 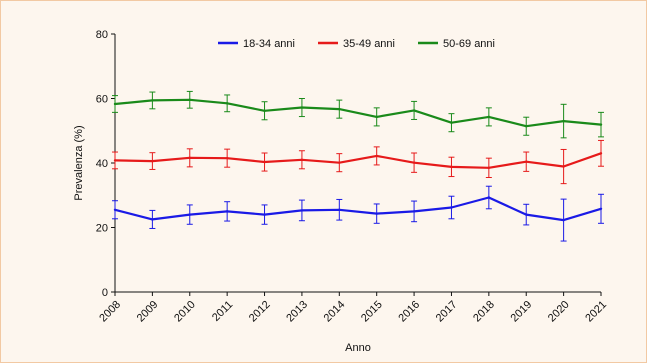 What do you see at coordinates (409, 312) in the screenshot?
I see `x-tick-label: 2016` at bounding box center [409, 312].